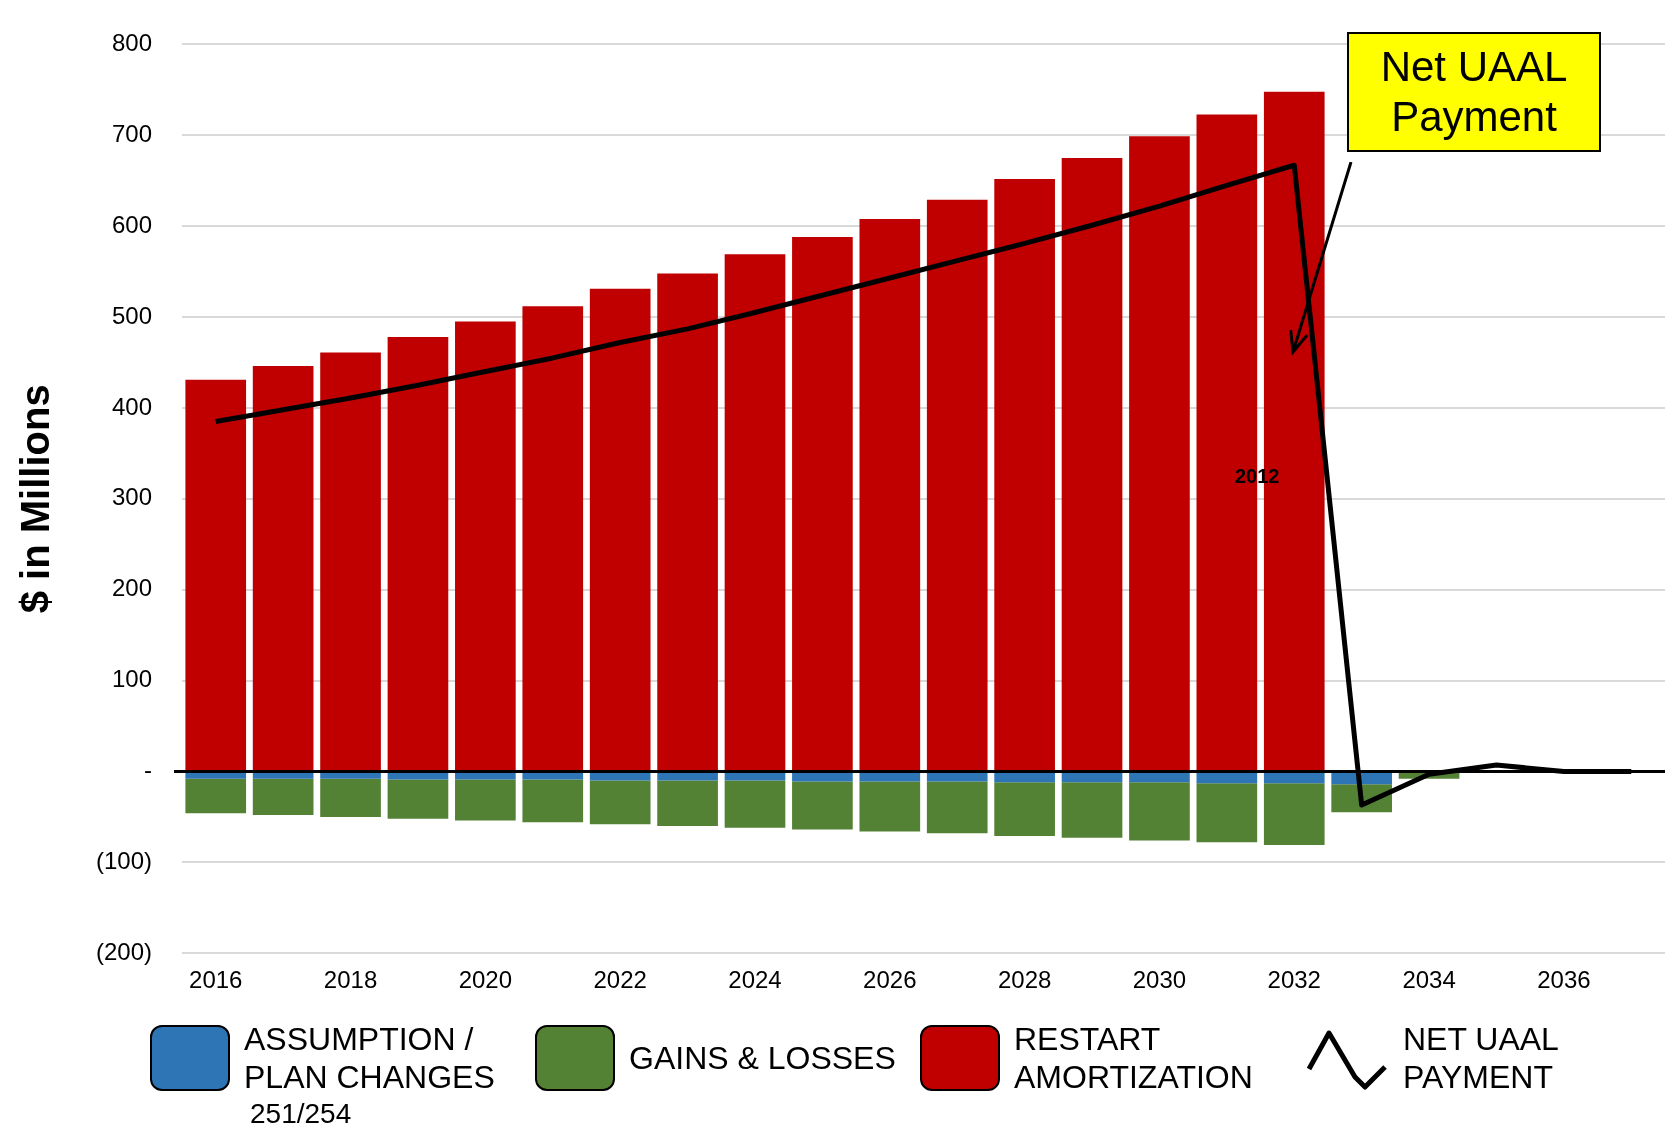 The width and height of the screenshot is (1675, 1130). What do you see at coordinates (132, 406) in the screenshot?
I see `y-tick-label: 400` at bounding box center [132, 406].